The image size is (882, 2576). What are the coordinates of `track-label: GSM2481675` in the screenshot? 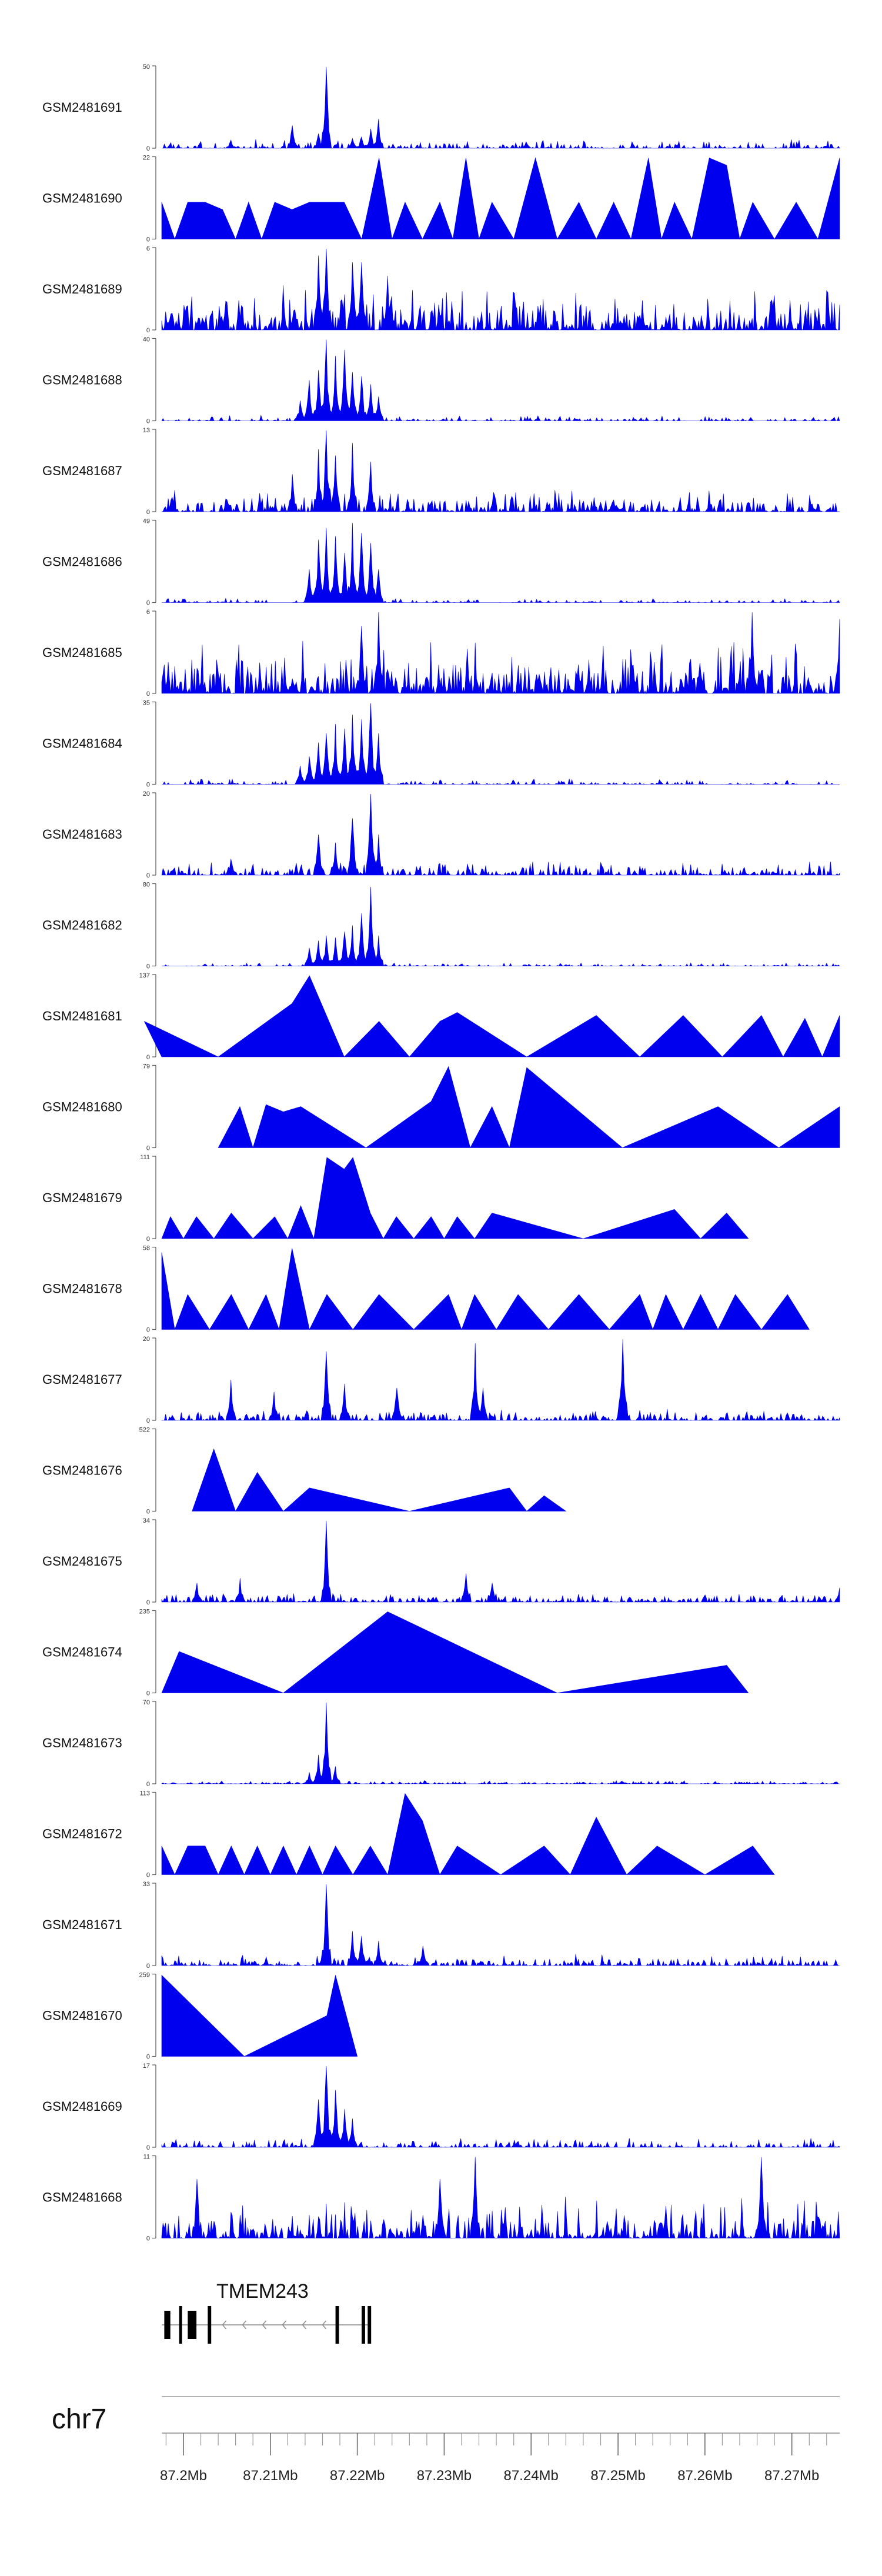 It's located at (82, 1561).